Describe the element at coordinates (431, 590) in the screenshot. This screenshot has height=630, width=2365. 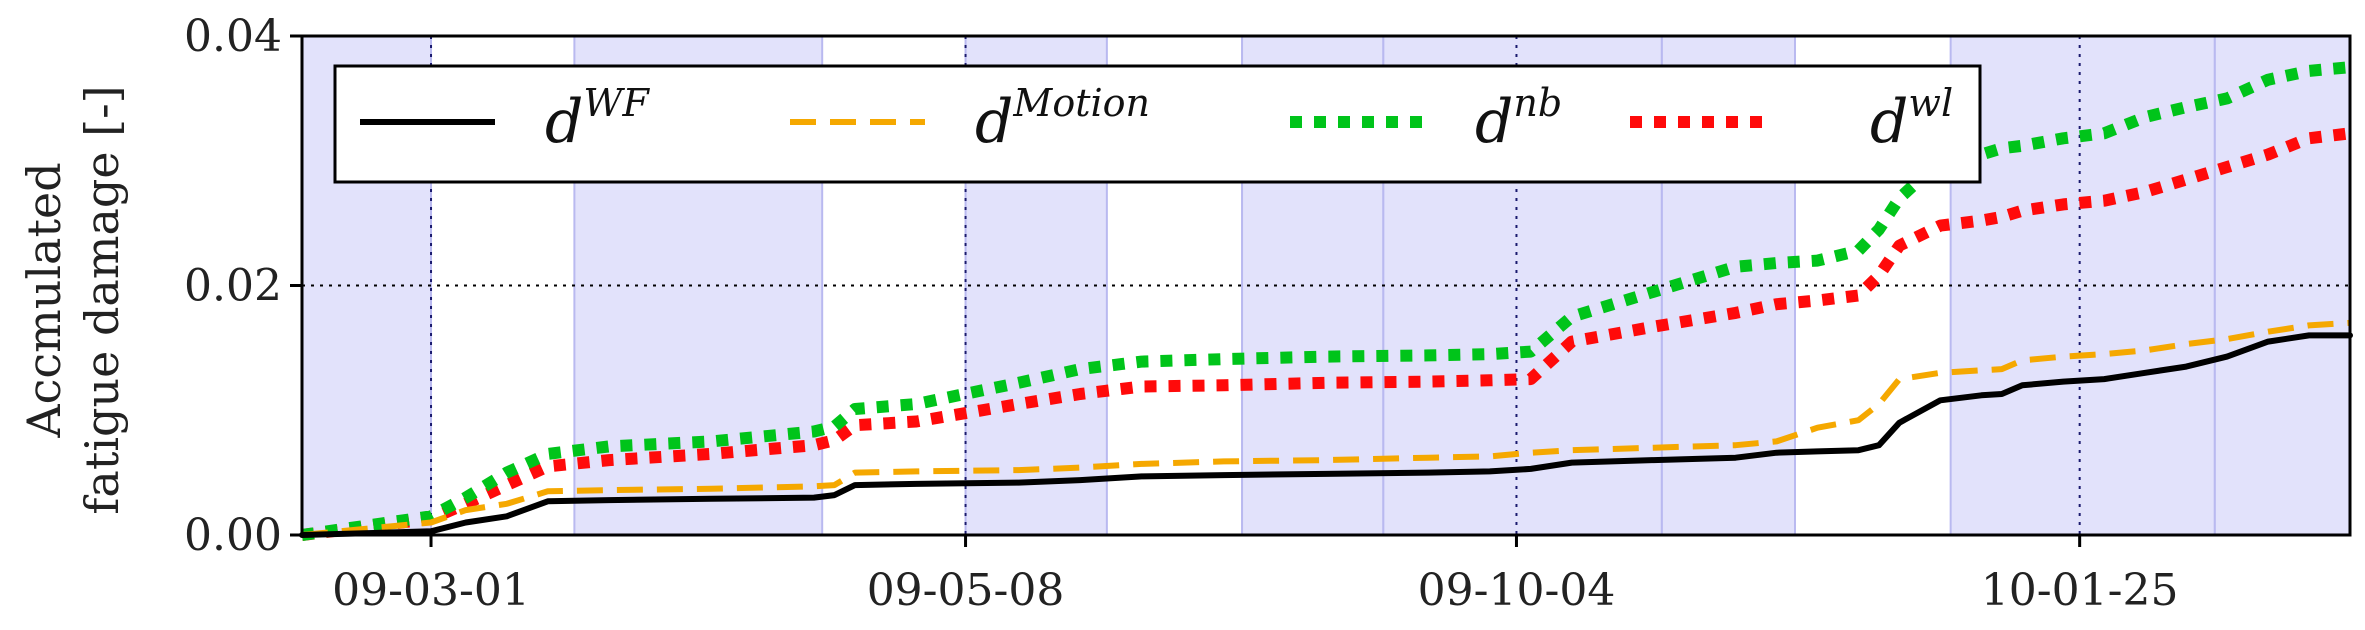
I see `x-tick-label: 09-03-01` at that location.